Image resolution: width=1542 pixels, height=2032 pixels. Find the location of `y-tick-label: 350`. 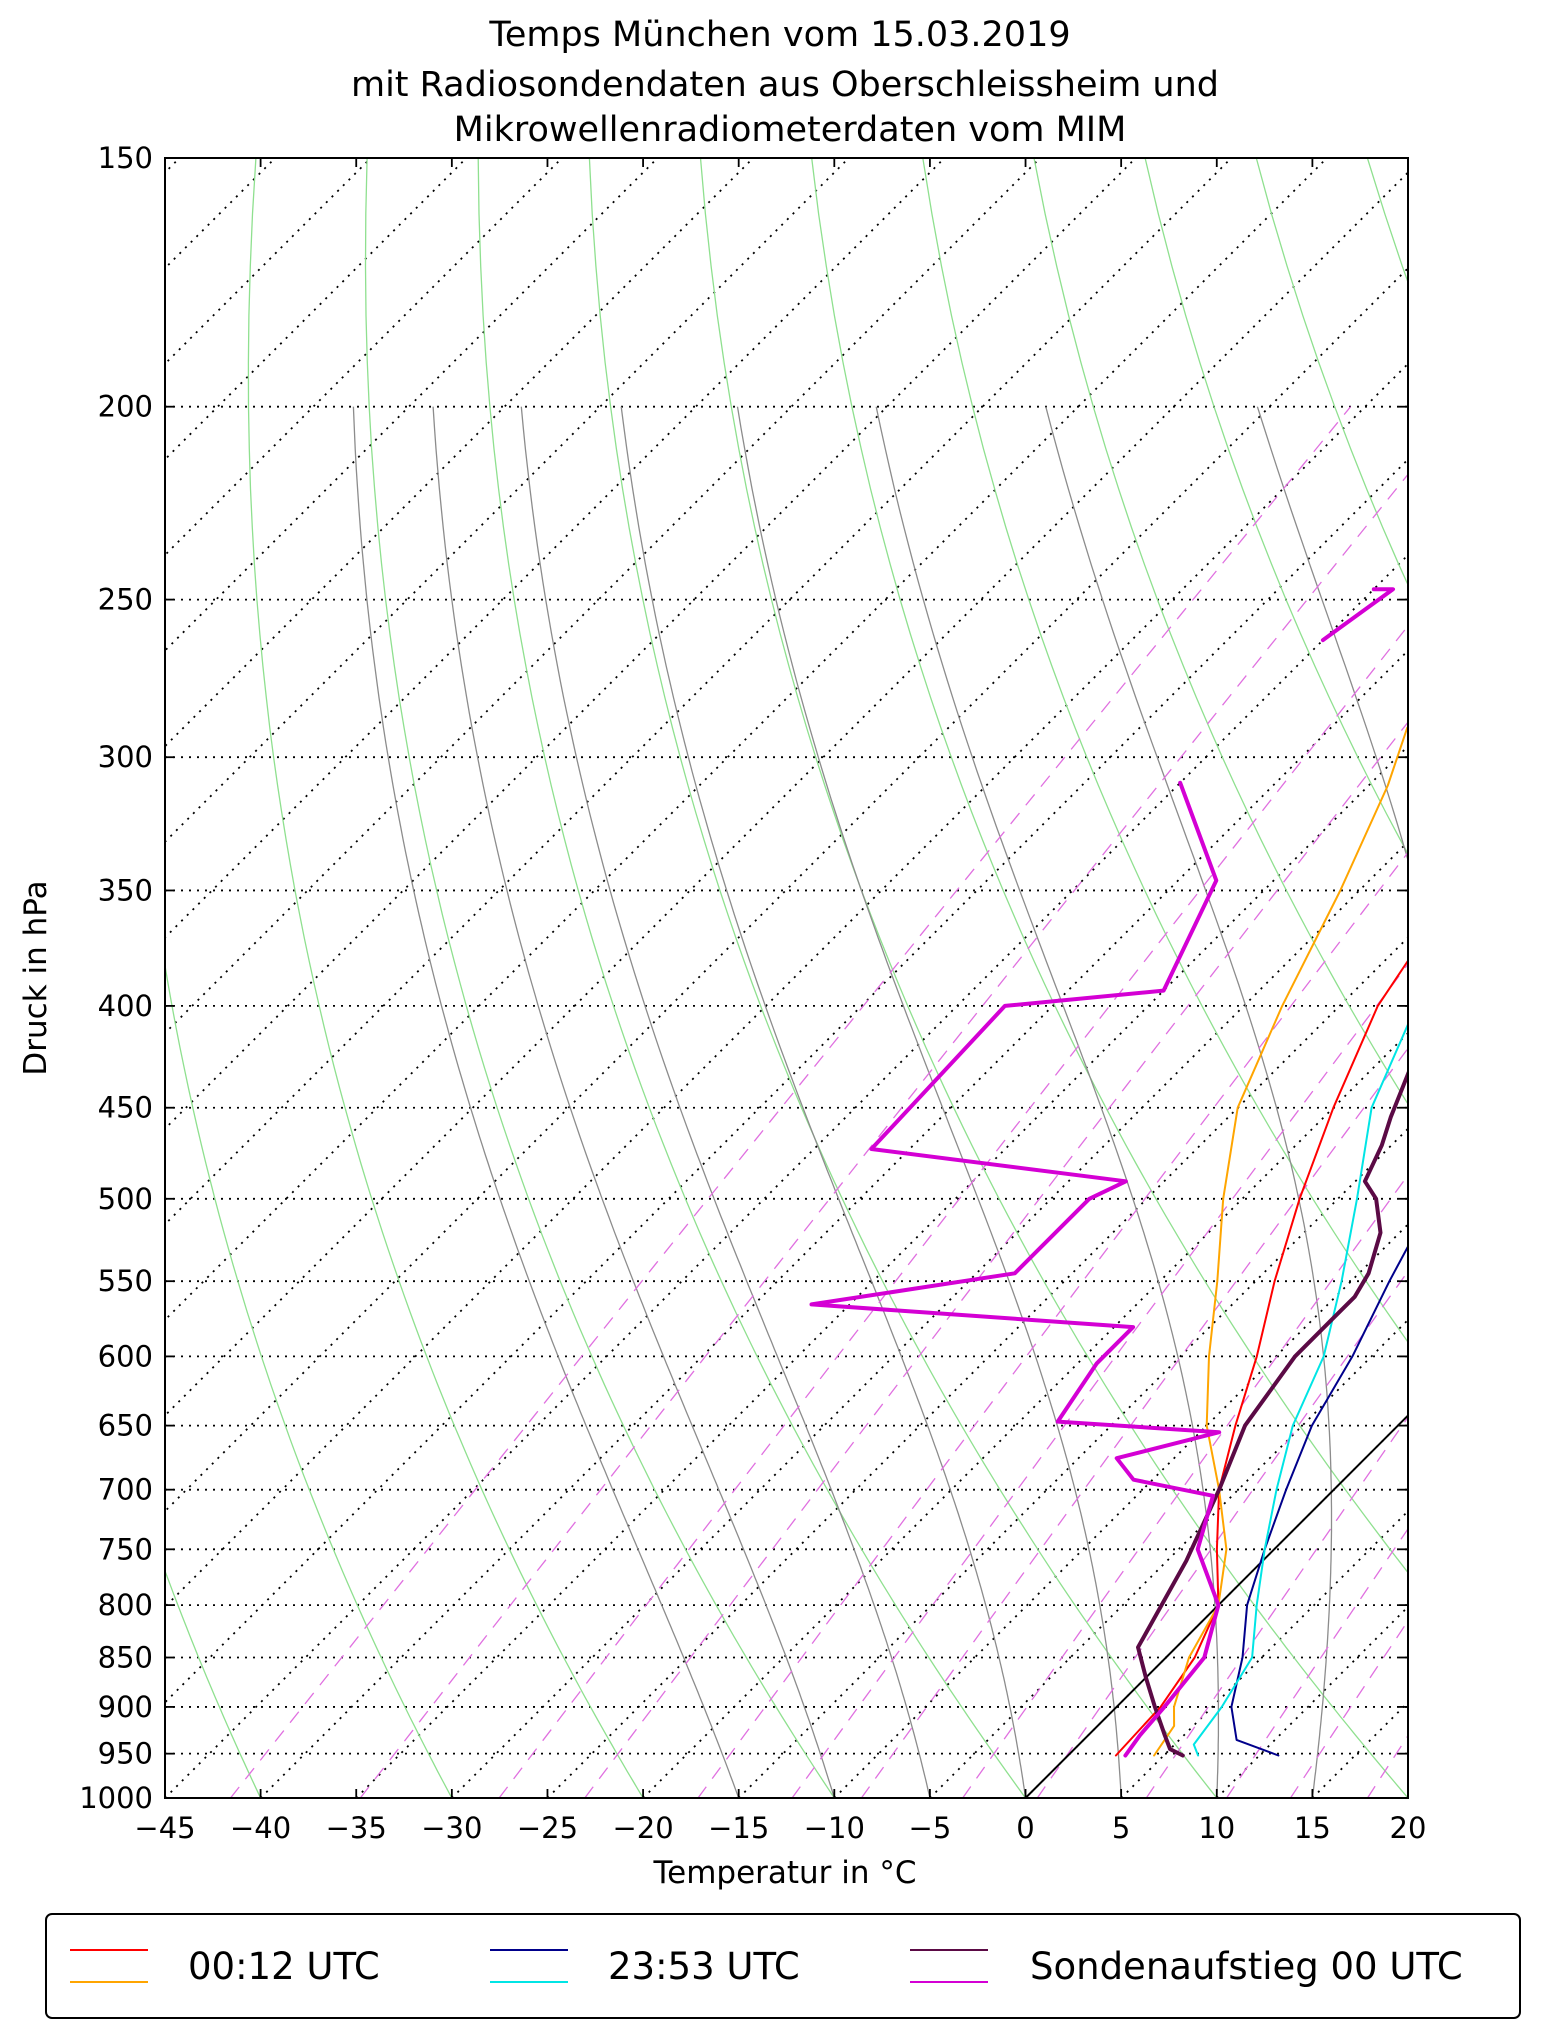

y-tick-label: 350 is located at coordinates (125, 890).